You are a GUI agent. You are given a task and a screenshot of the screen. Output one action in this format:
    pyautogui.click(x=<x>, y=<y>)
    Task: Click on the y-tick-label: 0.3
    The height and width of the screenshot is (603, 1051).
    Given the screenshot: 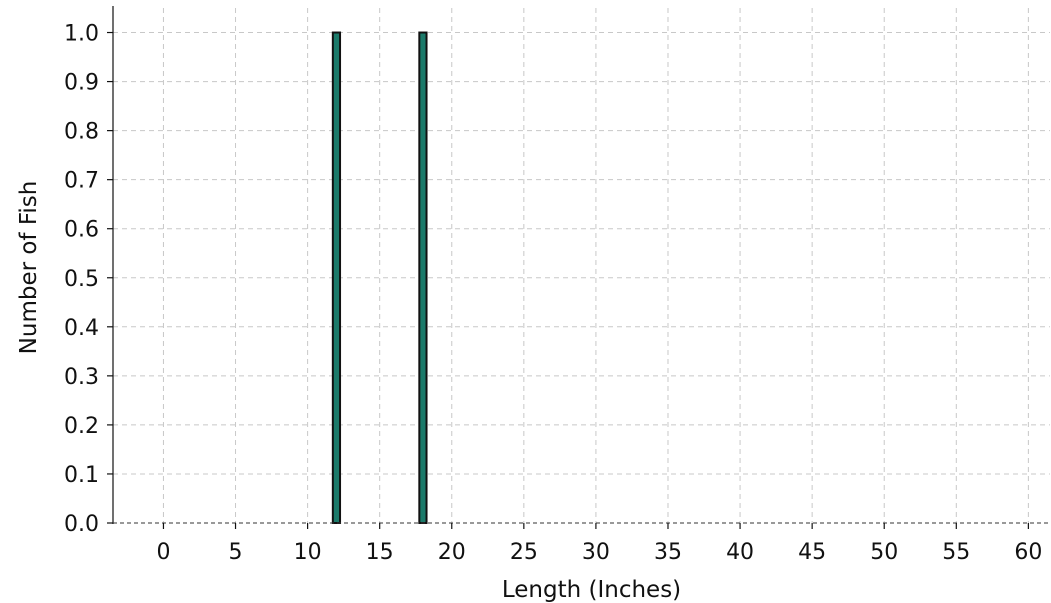 What is the action you would take?
    pyautogui.click(x=81, y=377)
    